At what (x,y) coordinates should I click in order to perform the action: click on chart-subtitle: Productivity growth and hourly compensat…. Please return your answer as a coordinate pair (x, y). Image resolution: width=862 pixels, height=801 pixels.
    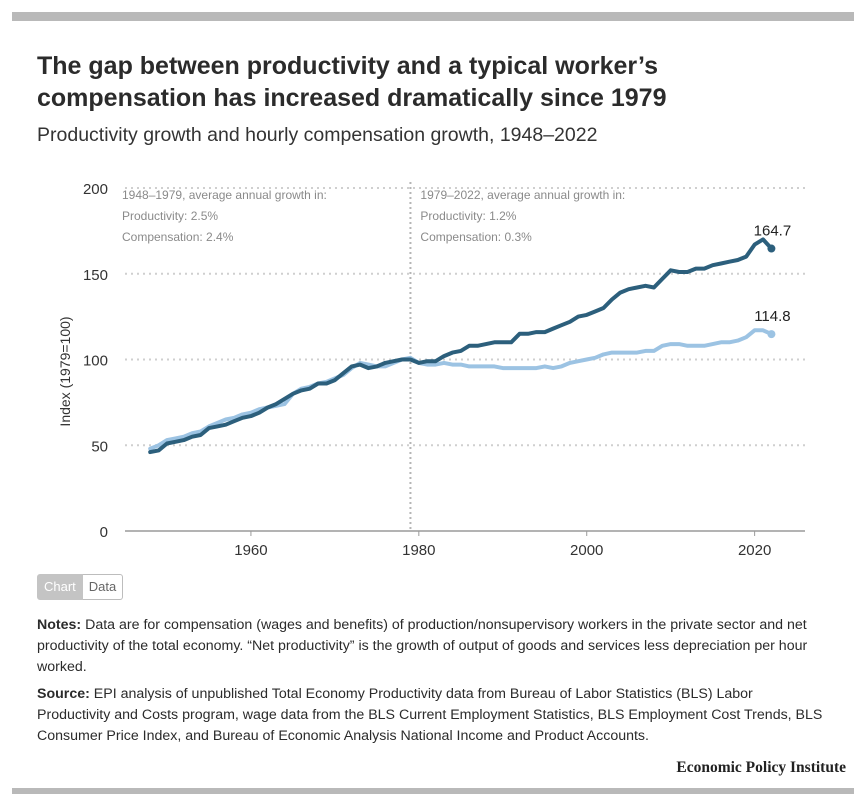
    Looking at the image, I should click on (317, 135).